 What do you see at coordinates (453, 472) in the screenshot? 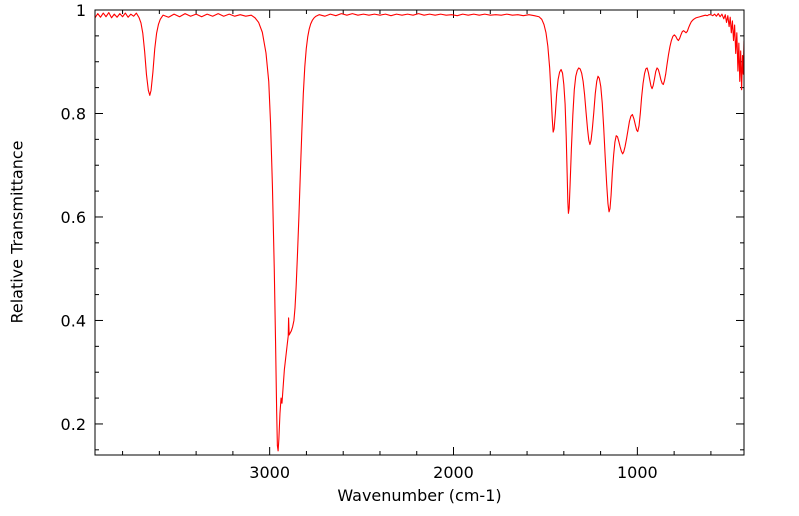
I see `x-tick-label: 2000` at bounding box center [453, 472].